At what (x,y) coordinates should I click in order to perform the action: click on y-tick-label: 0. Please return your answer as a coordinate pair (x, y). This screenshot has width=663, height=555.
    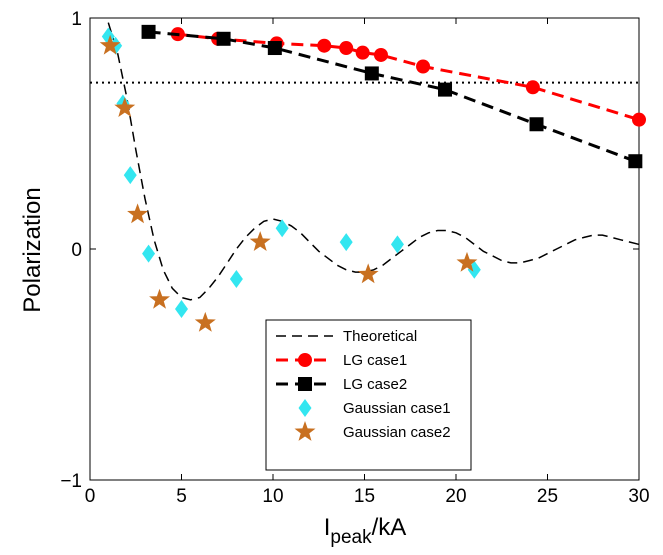
    Looking at the image, I should click on (76, 250).